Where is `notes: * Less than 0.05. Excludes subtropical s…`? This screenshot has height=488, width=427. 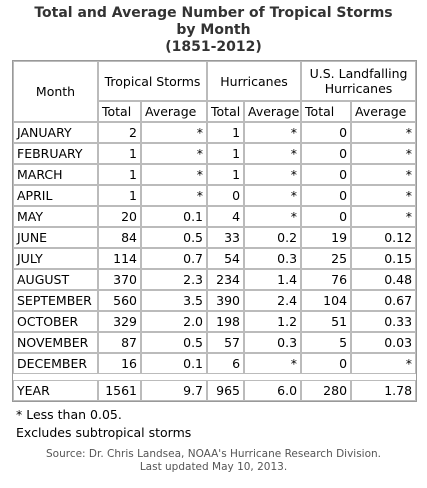 notes: * Less than 0.05. Excludes subtropical s… is located at coordinates (221, 424).